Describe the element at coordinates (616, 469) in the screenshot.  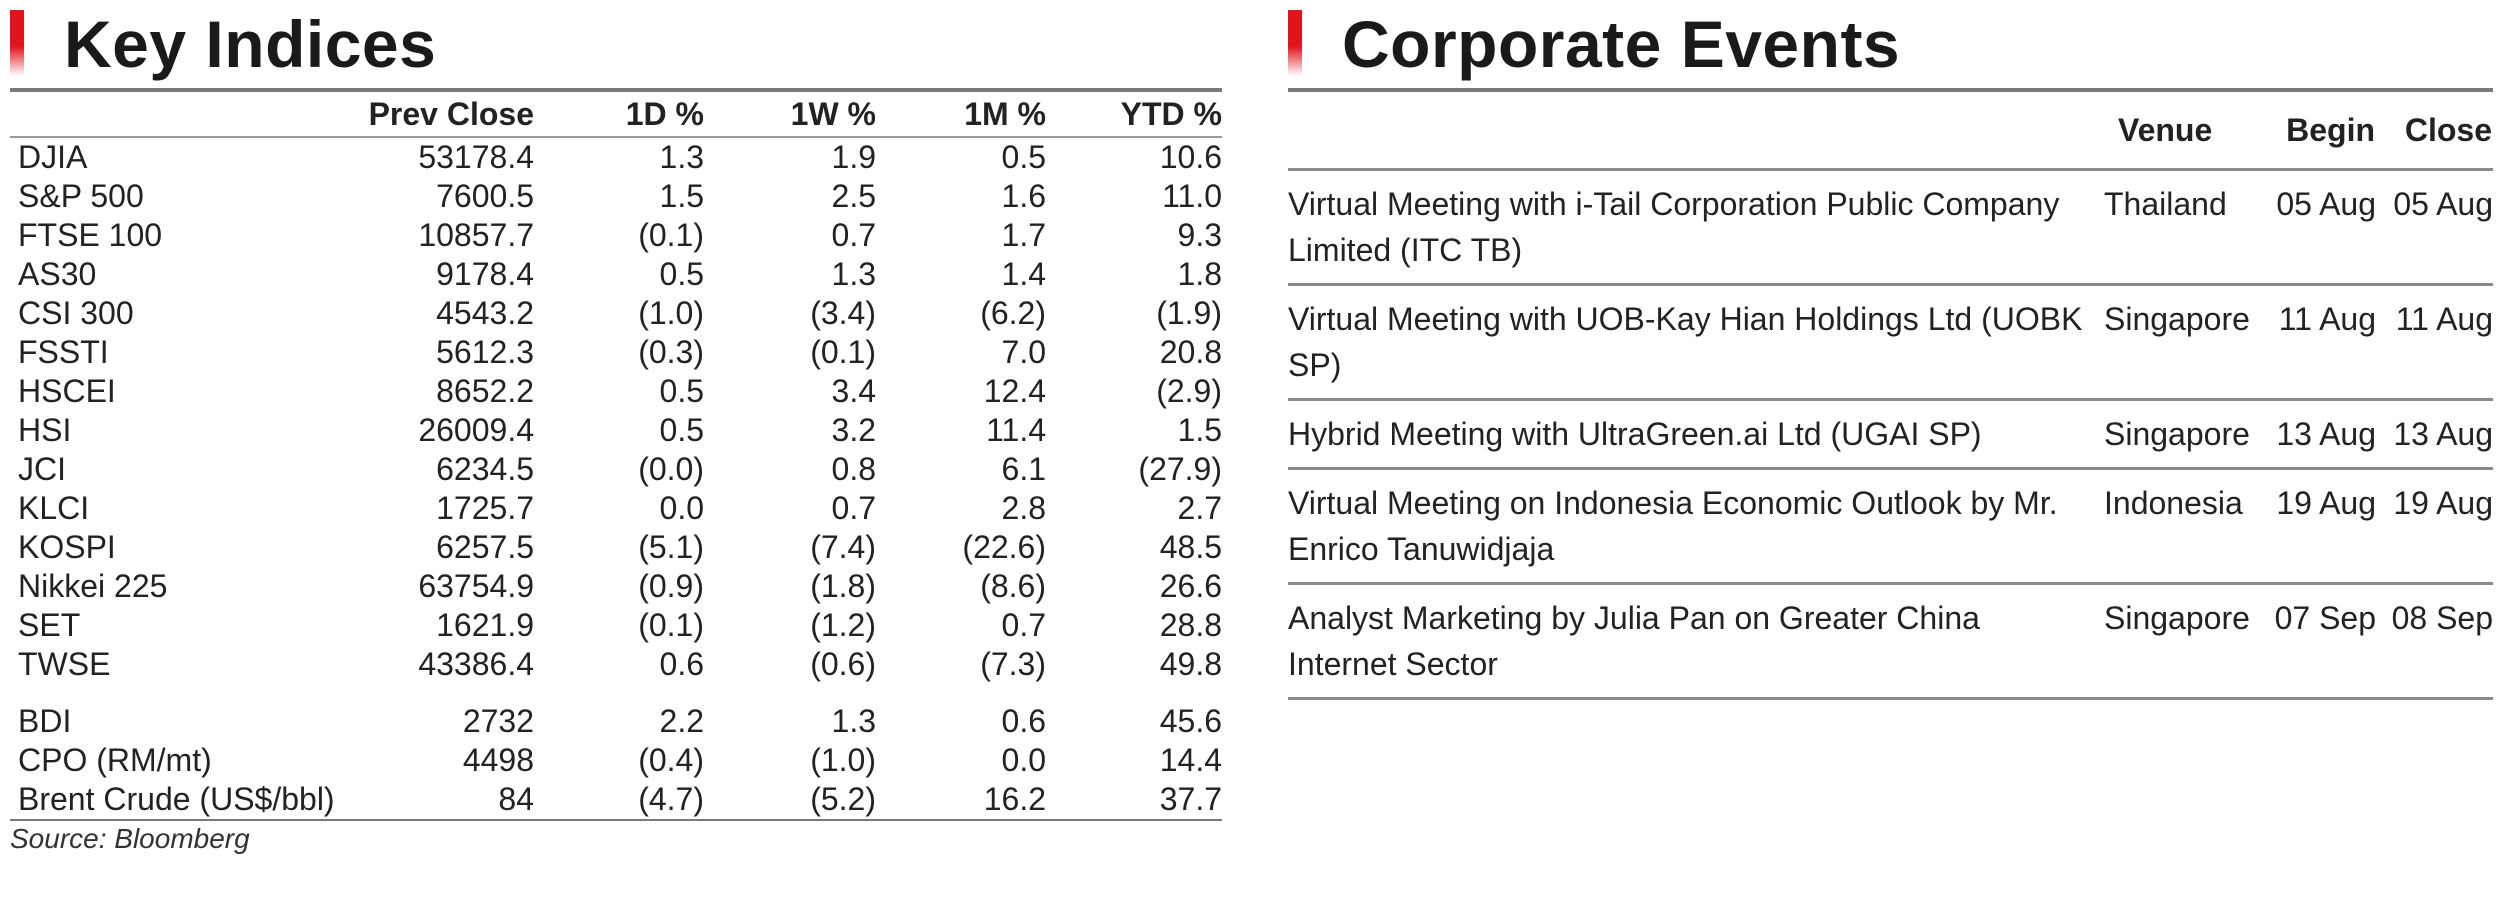
I see `table-row: JCI 6234.5 (0.0) 0.8 6.1 (27.9)` at that location.